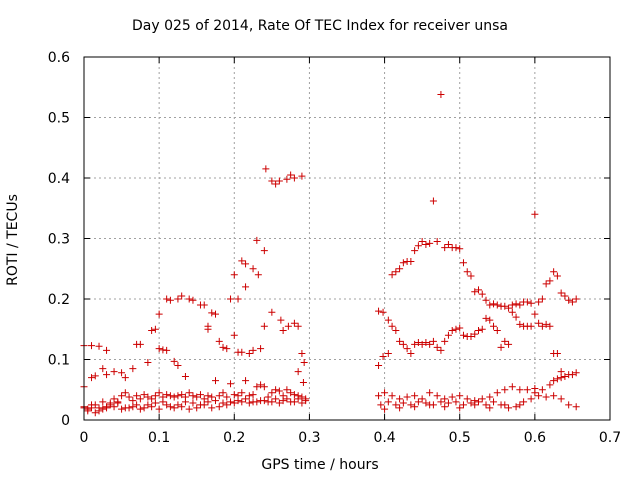 The width and height of the screenshot is (640, 480). Describe the element at coordinates (59, 58) in the screenshot. I see `y-tick-label: 0.6` at that location.